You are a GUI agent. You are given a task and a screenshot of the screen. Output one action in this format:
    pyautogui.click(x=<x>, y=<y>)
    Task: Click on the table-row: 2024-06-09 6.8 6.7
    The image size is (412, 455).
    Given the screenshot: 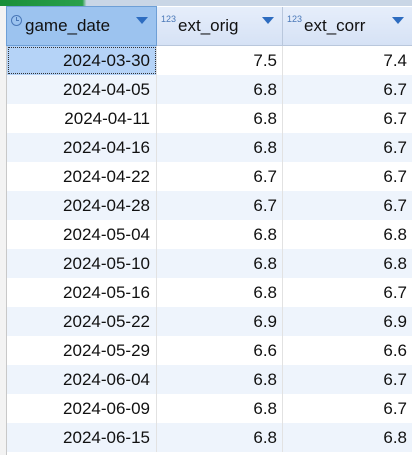 What is the action you would take?
    pyautogui.click(x=209, y=408)
    